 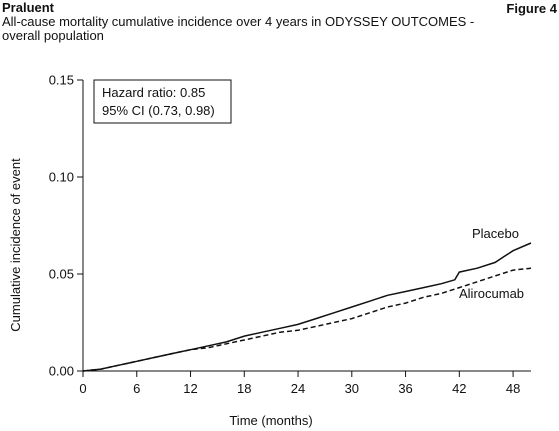 I want to click on y-tick-label: 0.10, so click(x=61, y=177).